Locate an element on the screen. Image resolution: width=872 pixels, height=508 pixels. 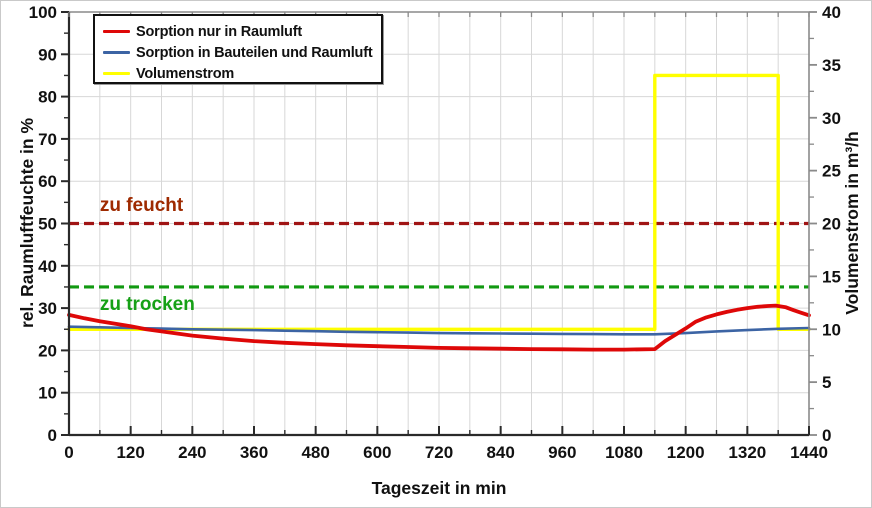
x-axis-tick-label: 1080 is located at coordinates (624, 452).